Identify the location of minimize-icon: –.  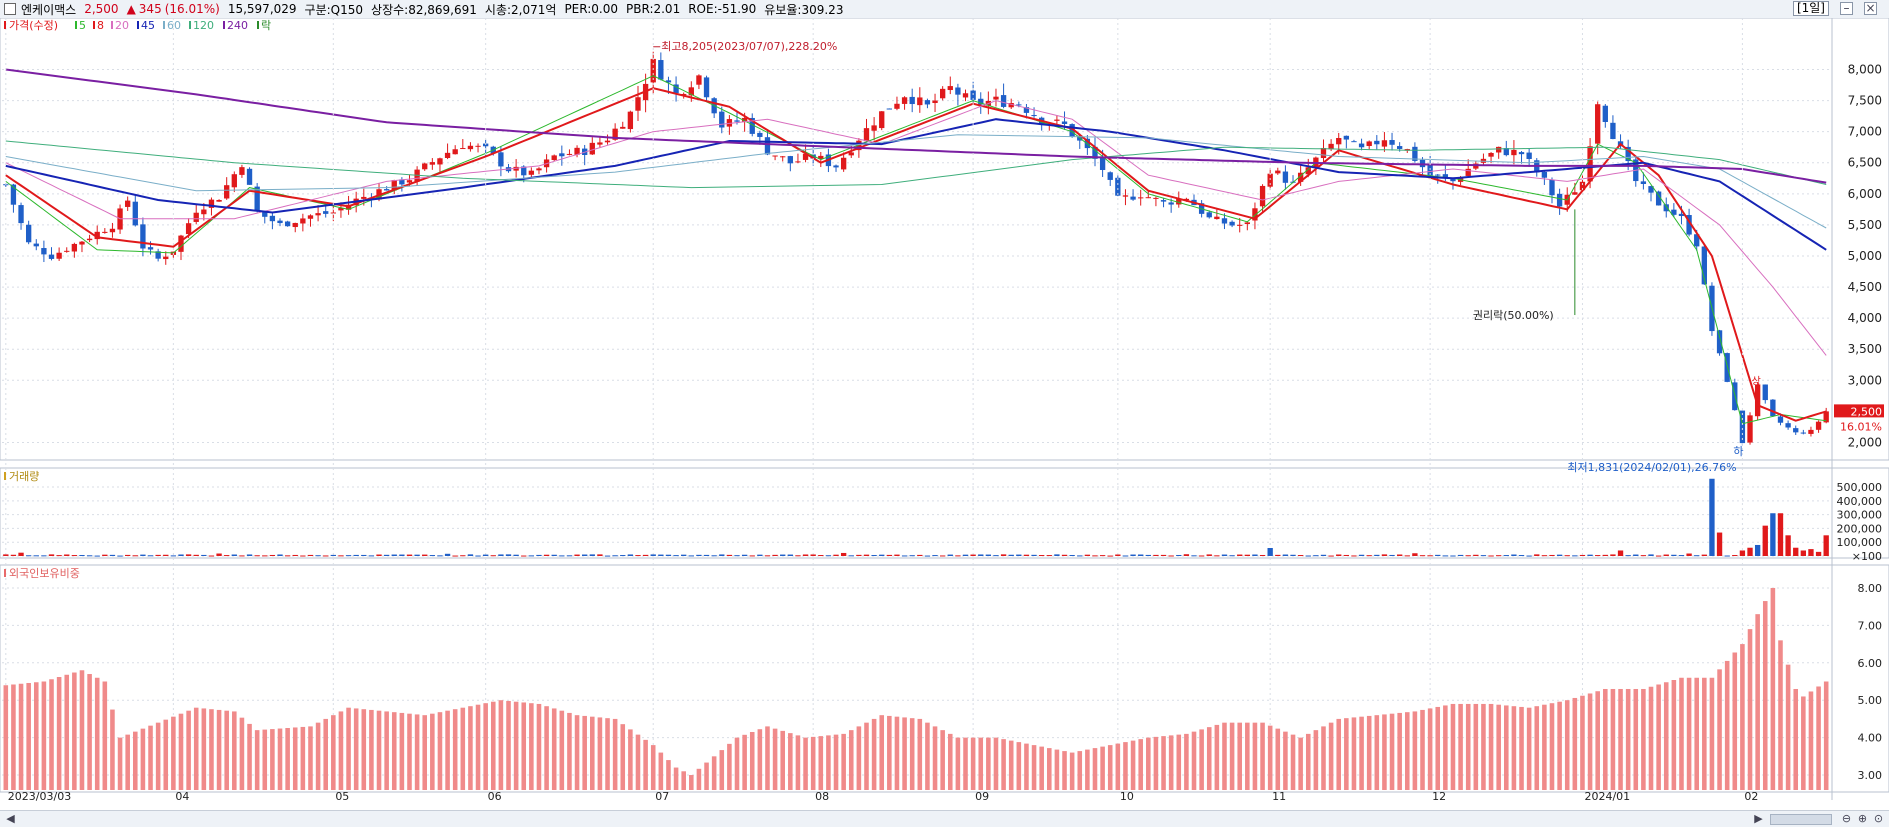
(1846, 8).